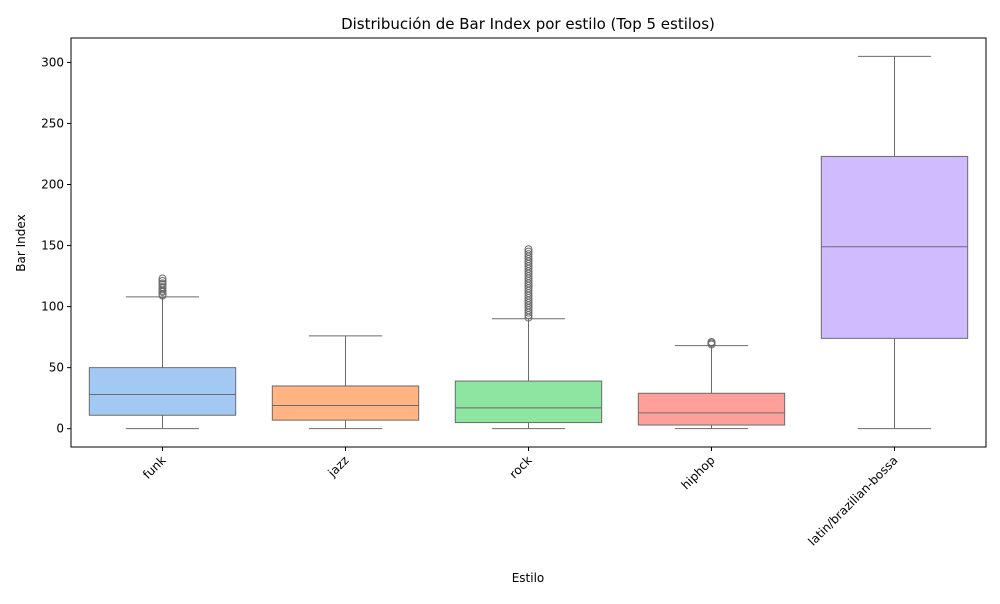 This screenshot has height=604, width=1000. What do you see at coordinates (154, 467) in the screenshot?
I see `x-tick-label: funk` at bounding box center [154, 467].